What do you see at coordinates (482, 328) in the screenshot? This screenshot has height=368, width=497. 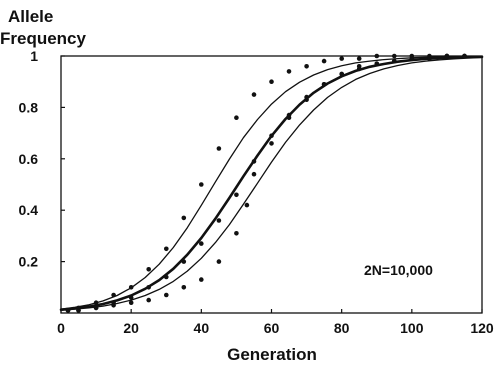 I see `x-tick-label: 120` at bounding box center [482, 328].